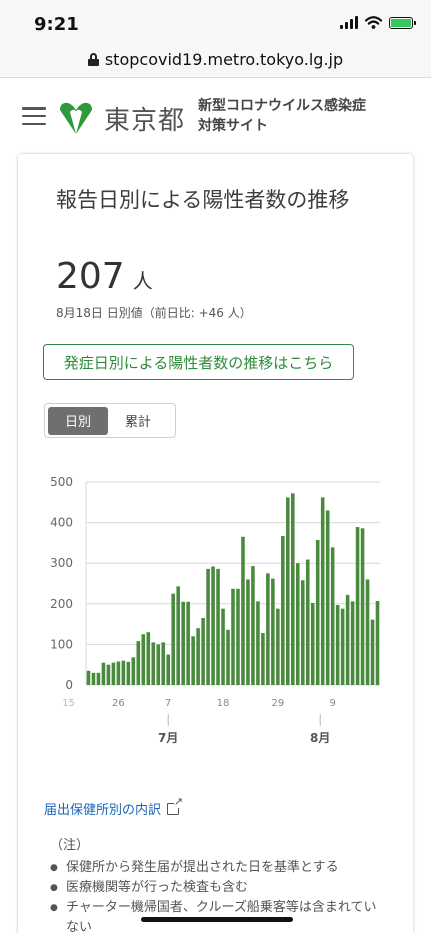  I want to click on report-link-label: 届出保健所別の内訳, so click(103, 810).